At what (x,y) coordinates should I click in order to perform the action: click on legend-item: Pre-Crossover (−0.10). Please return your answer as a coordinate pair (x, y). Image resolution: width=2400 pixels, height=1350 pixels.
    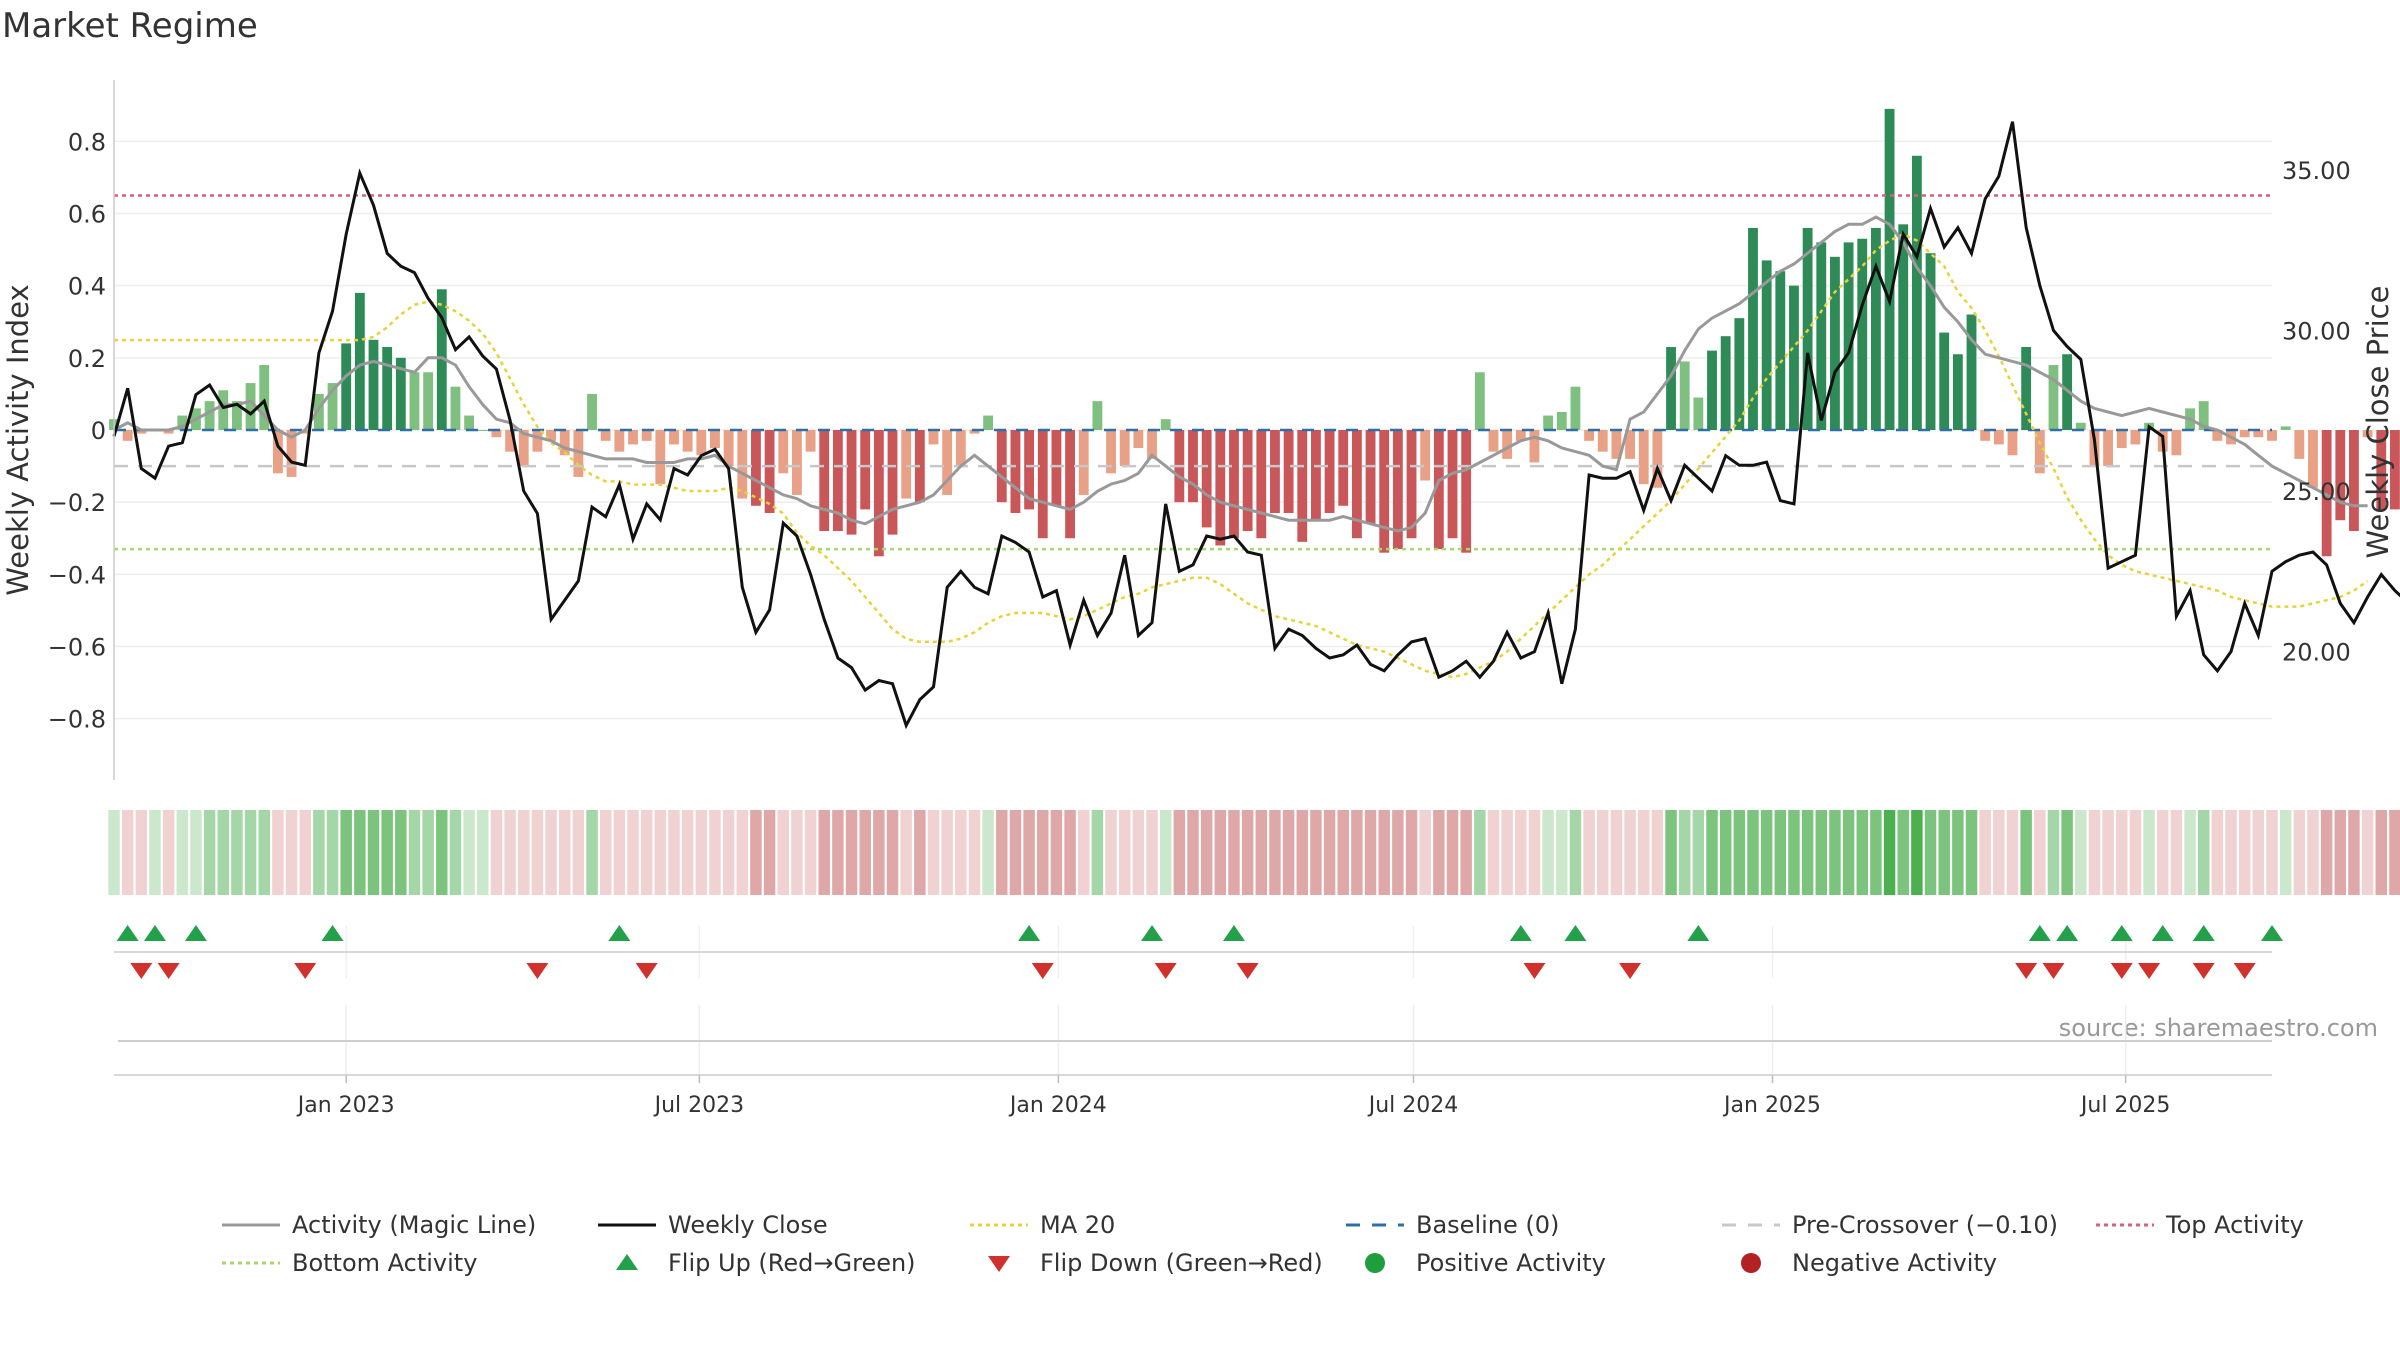
    Looking at the image, I should click on (1890, 1225).